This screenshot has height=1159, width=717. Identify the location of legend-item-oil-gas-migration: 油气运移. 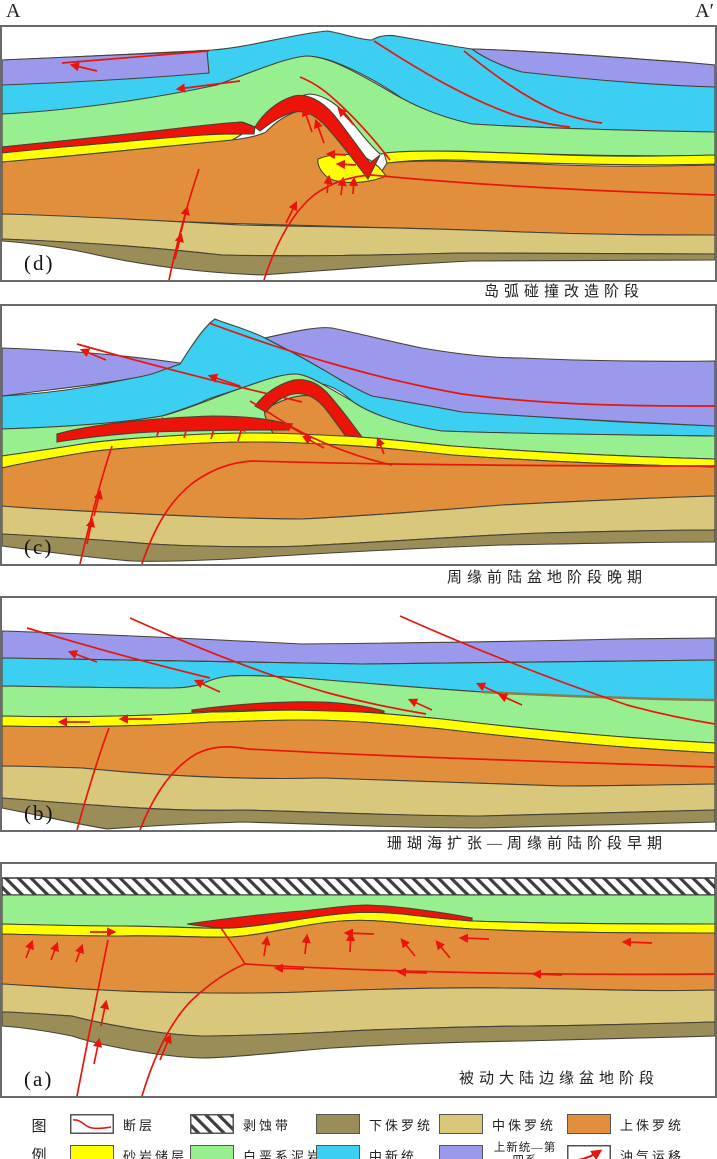
(640, 1152).